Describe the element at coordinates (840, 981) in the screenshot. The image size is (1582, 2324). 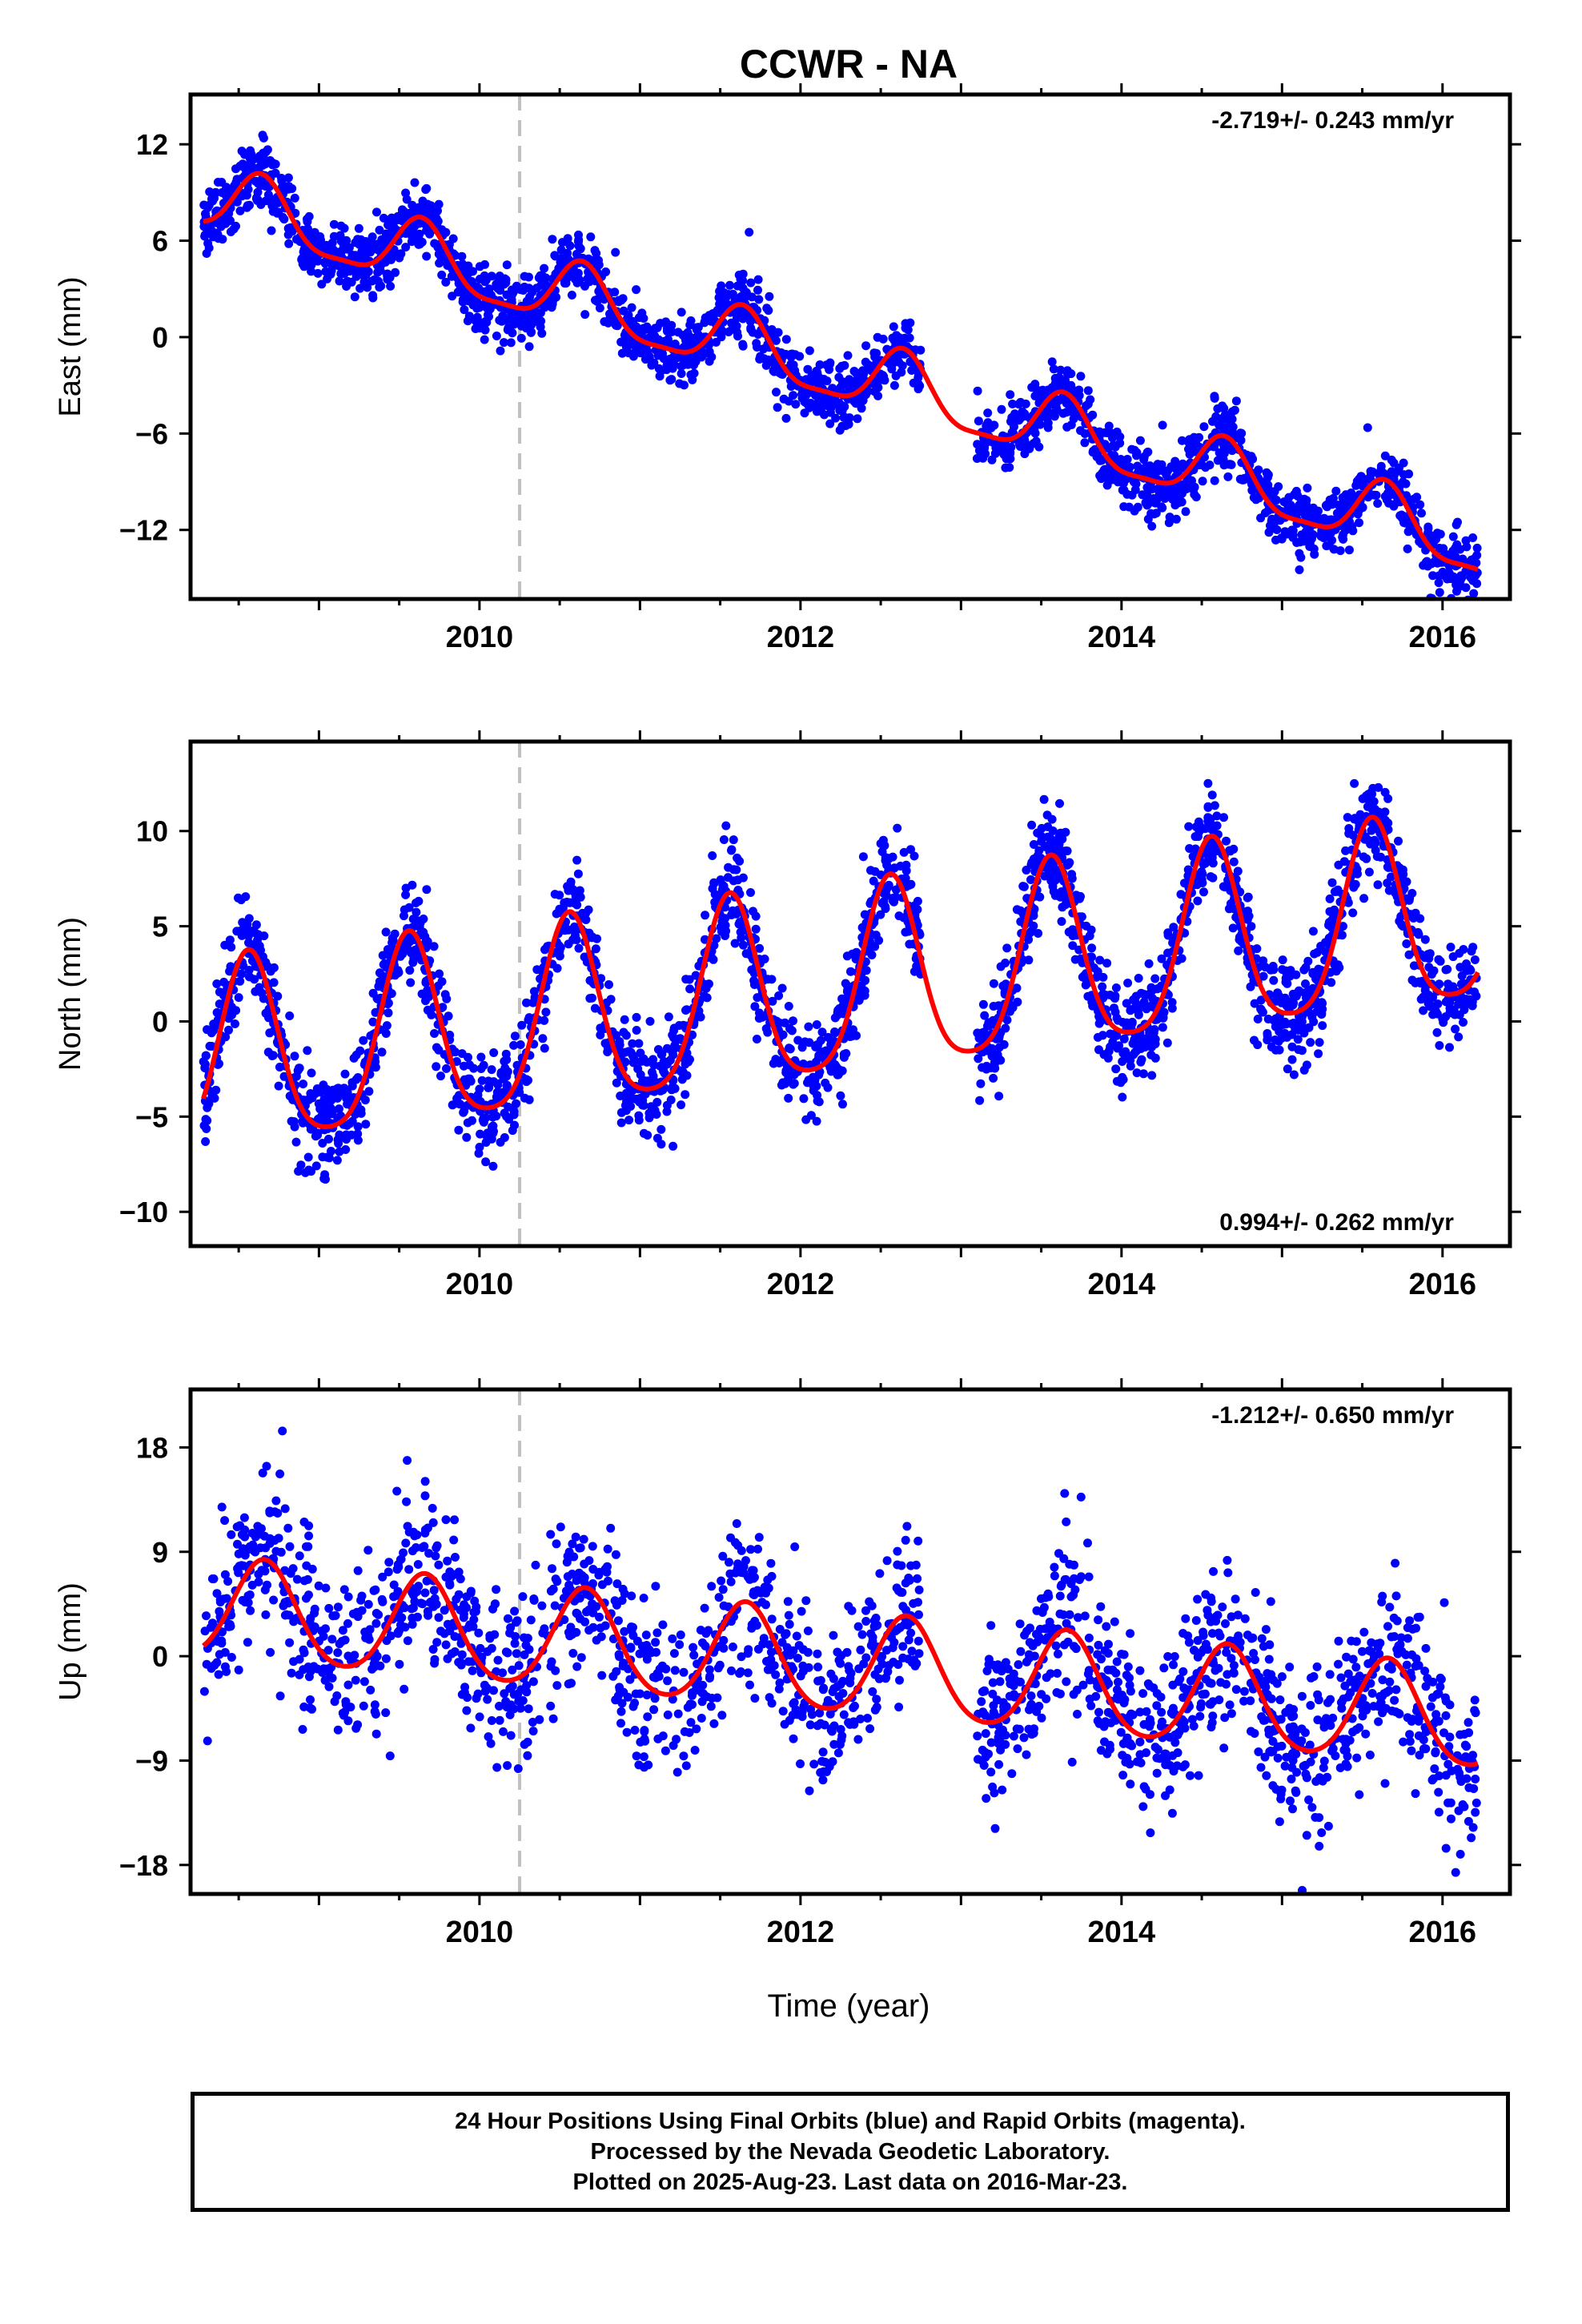
I see `data-points` at that location.